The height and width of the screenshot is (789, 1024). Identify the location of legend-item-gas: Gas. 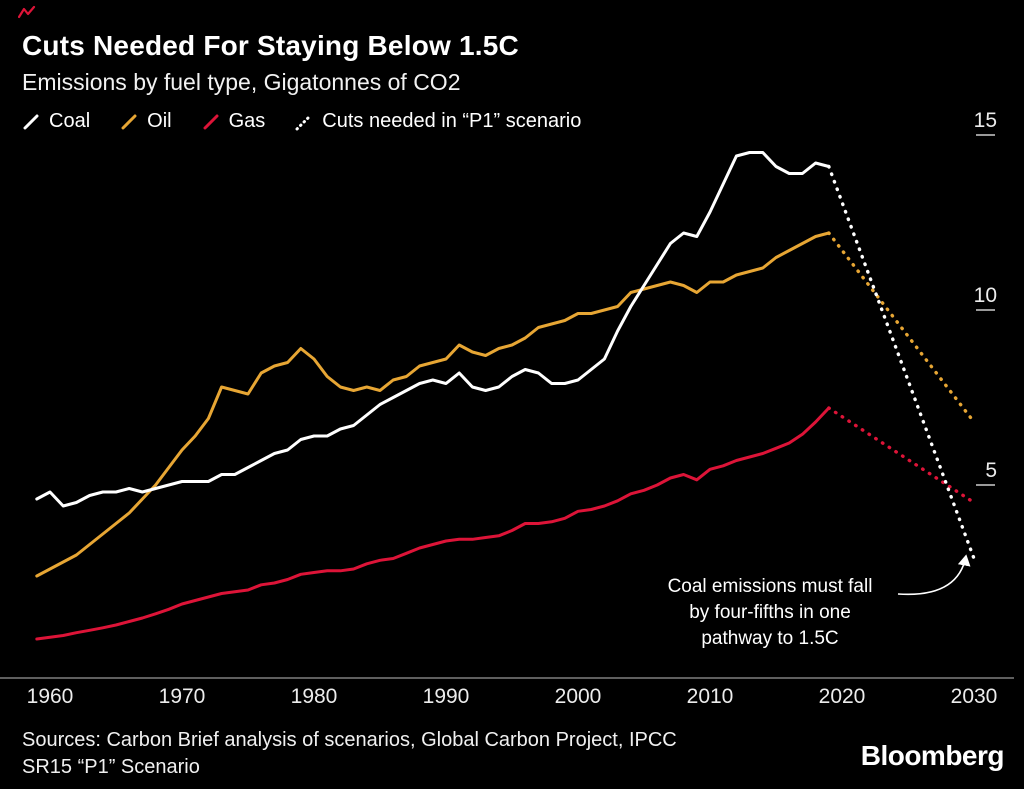
(234, 121).